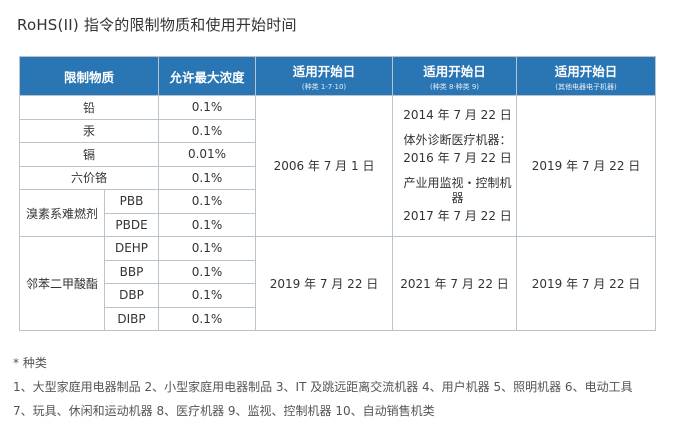 This screenshot has height=436, width=673. I want to click on value-lead: 0.1%, so click(207, 107).